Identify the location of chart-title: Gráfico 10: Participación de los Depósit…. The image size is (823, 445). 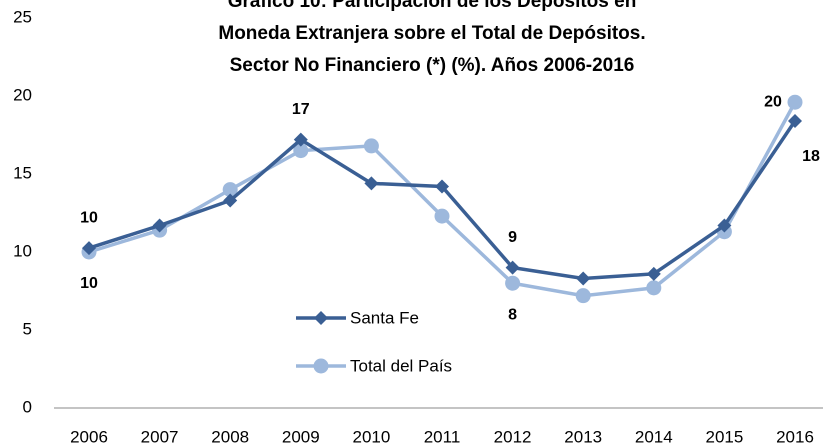
(431, 38).